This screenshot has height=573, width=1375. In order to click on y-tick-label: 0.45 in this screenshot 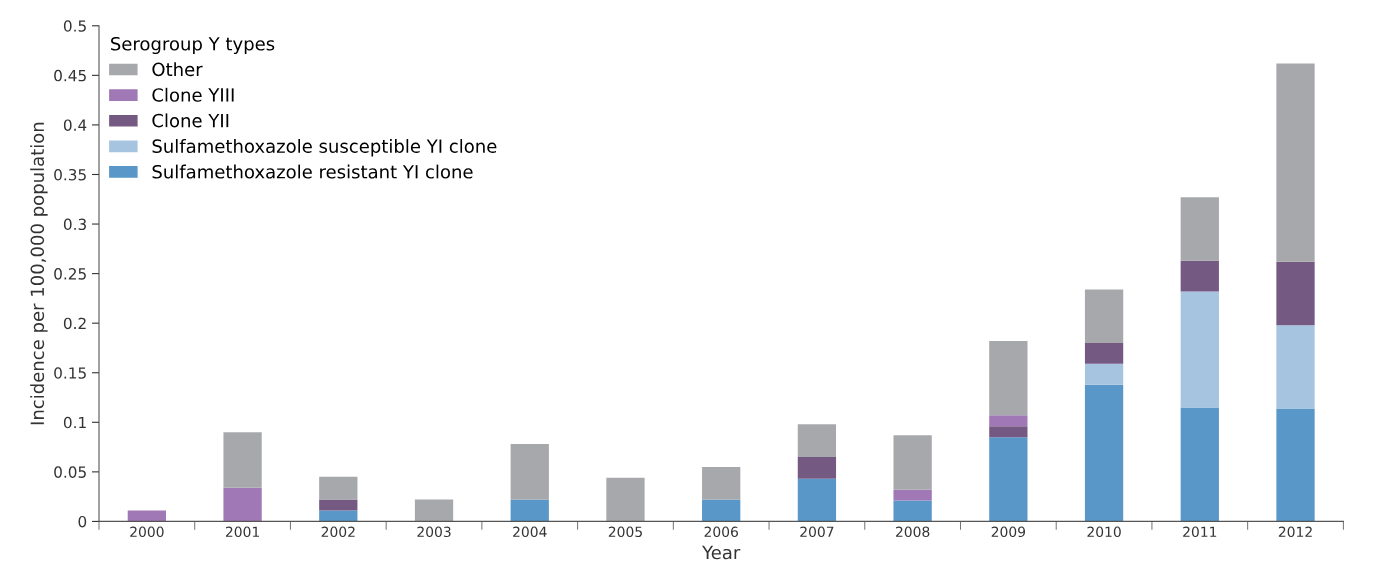, I will do `click(70, 75)`.